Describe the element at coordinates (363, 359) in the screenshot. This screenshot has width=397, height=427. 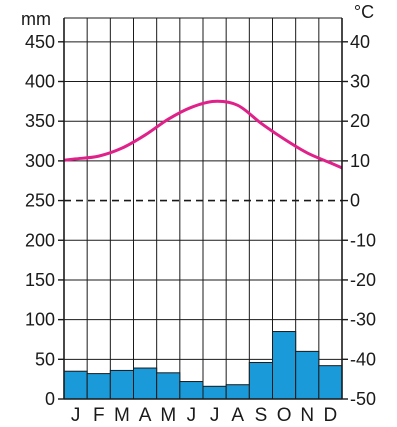
I see `temperature-tick-label: -40` at that location.